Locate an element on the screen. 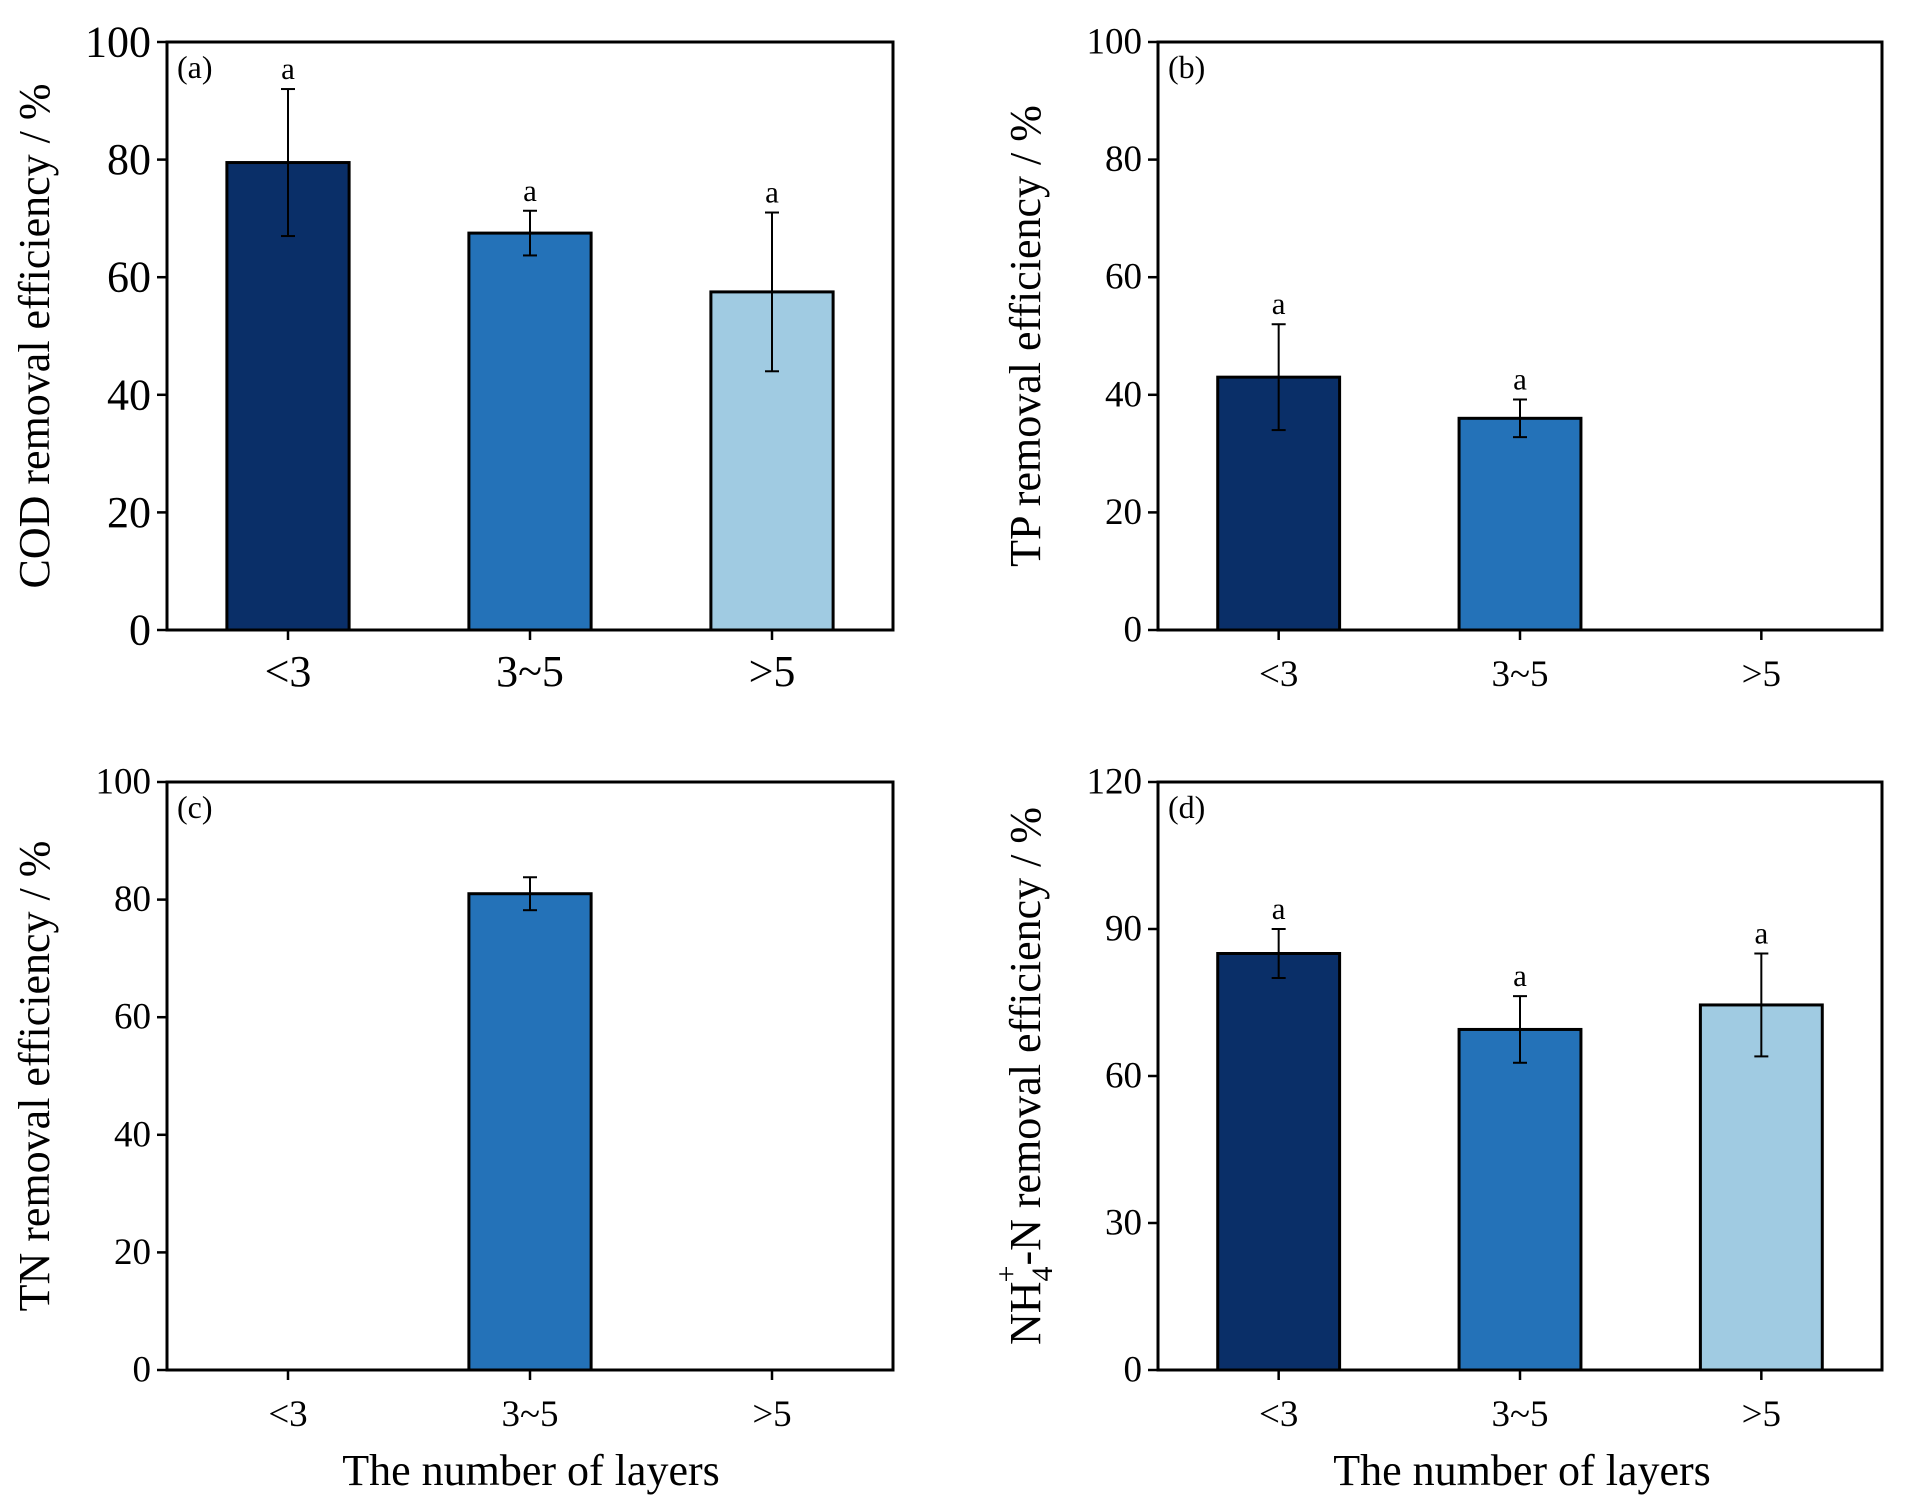  panel-label: (c) is located at coordinates (195, 807).